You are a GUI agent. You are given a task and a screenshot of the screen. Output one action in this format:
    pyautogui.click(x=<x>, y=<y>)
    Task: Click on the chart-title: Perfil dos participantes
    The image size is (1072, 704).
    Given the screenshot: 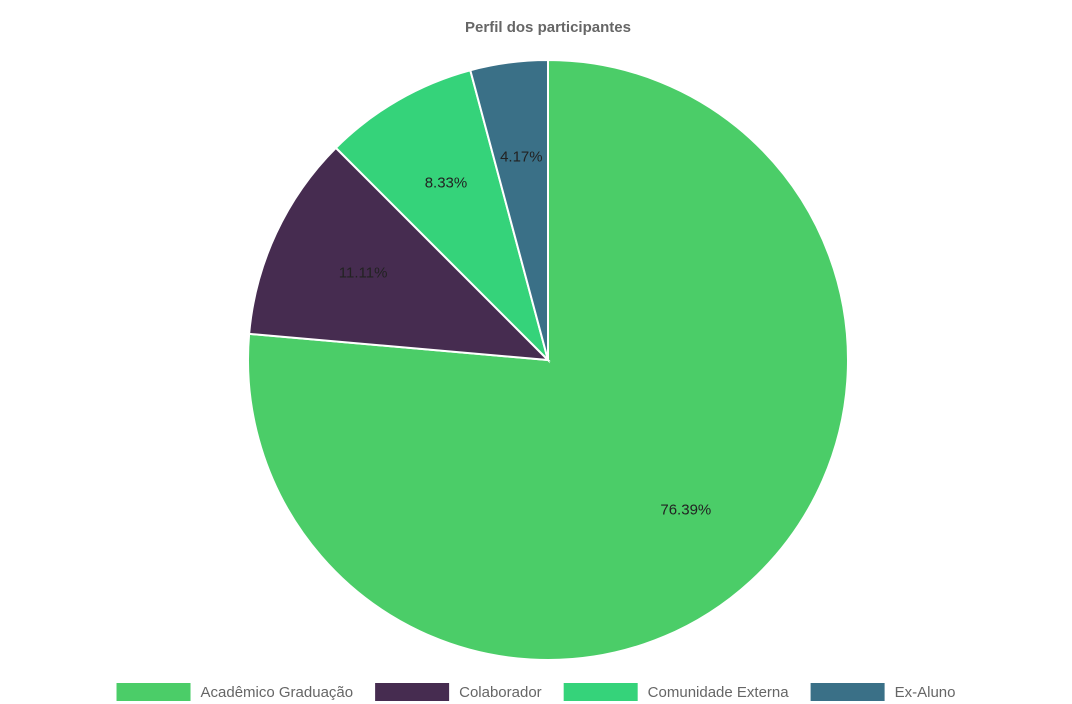 What is the action you would take?
    pyautogui.click(x=548, y=27)
    